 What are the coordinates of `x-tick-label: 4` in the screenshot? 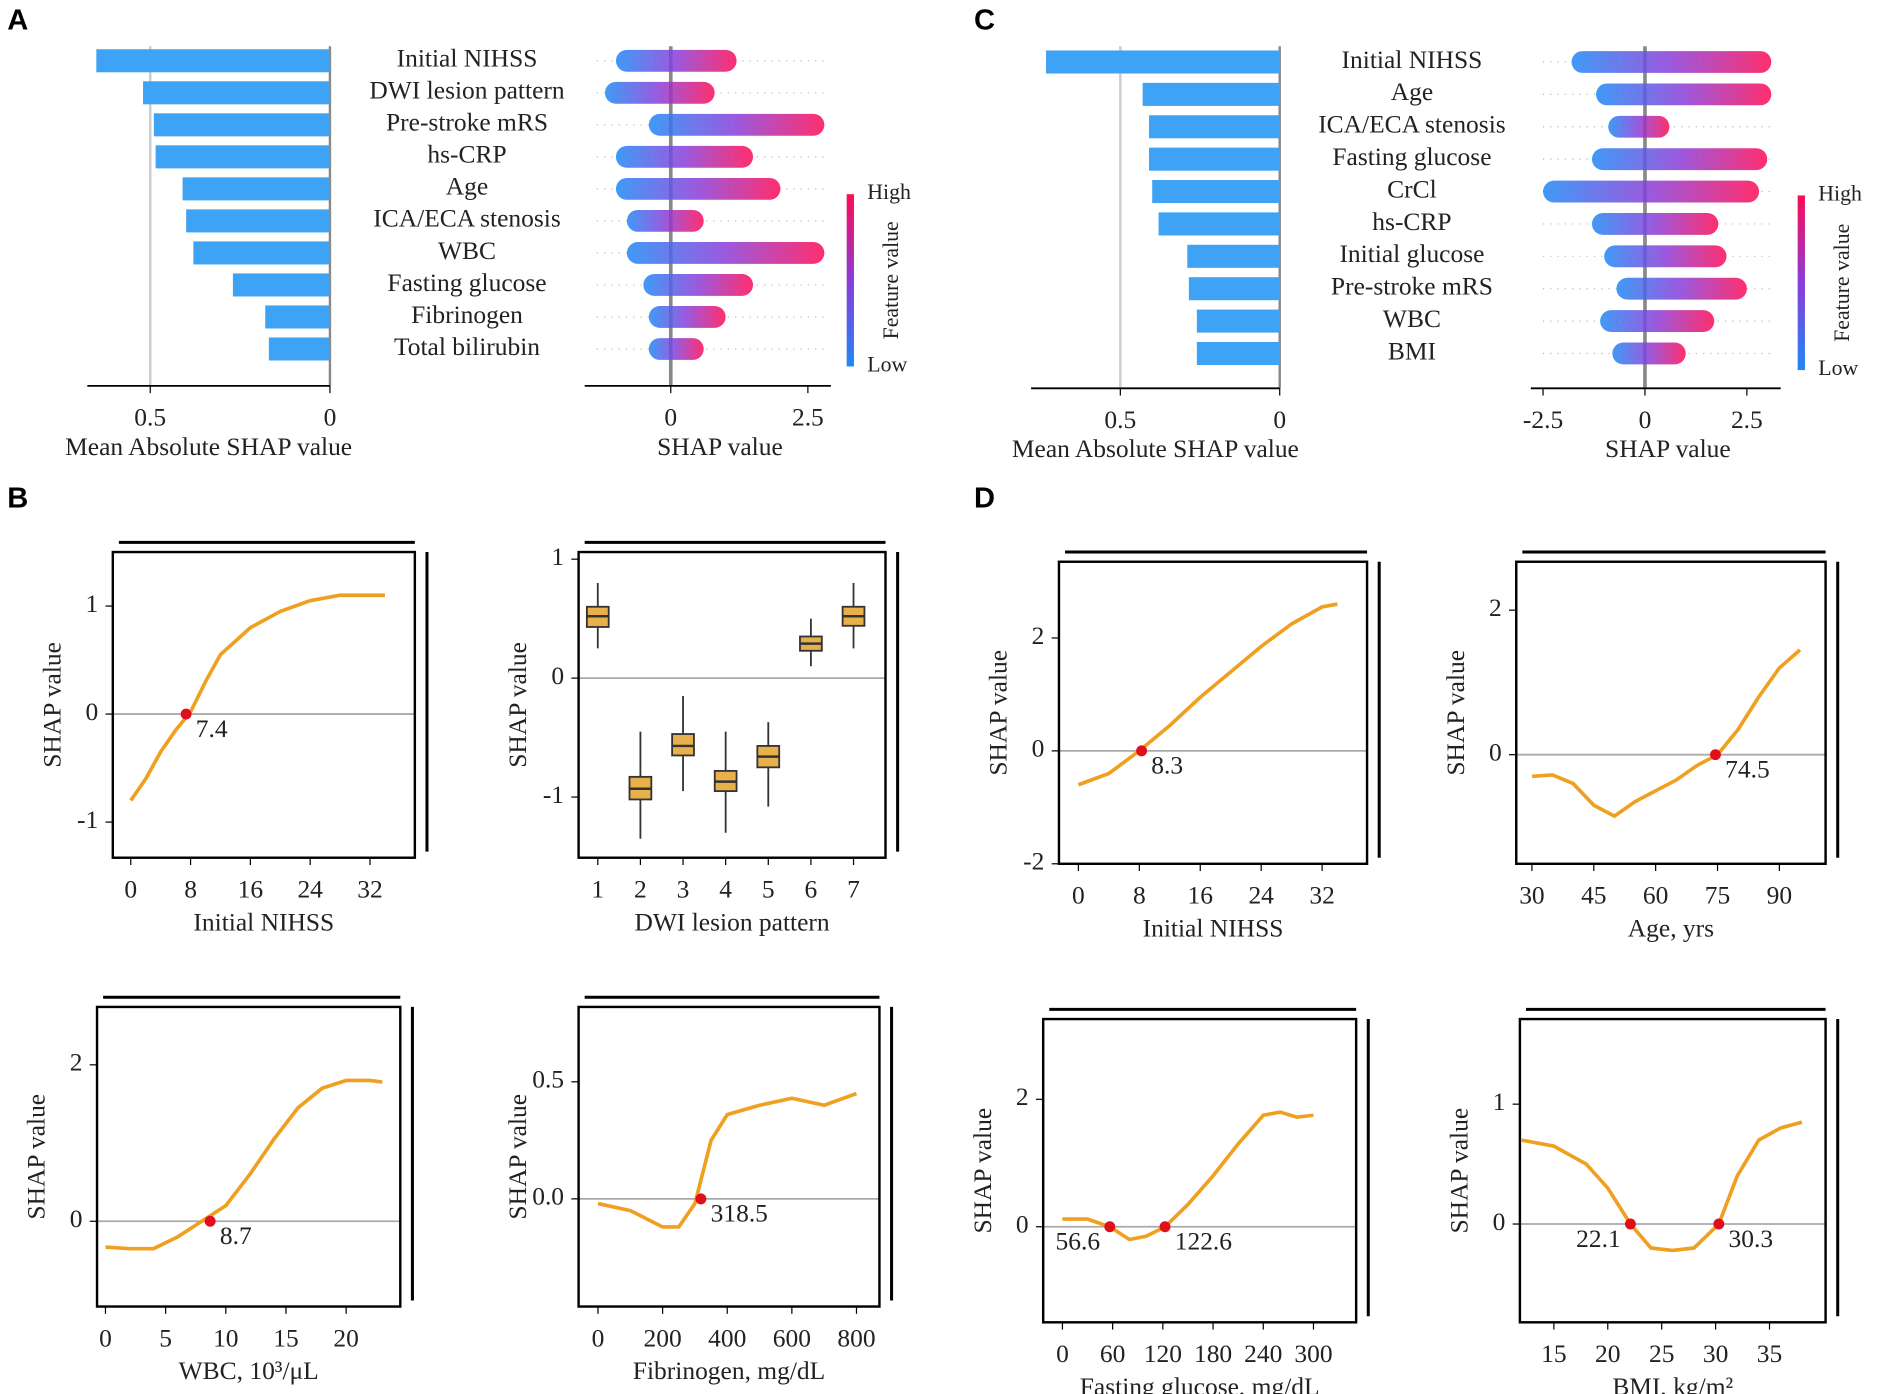 It's located at (725, 889).